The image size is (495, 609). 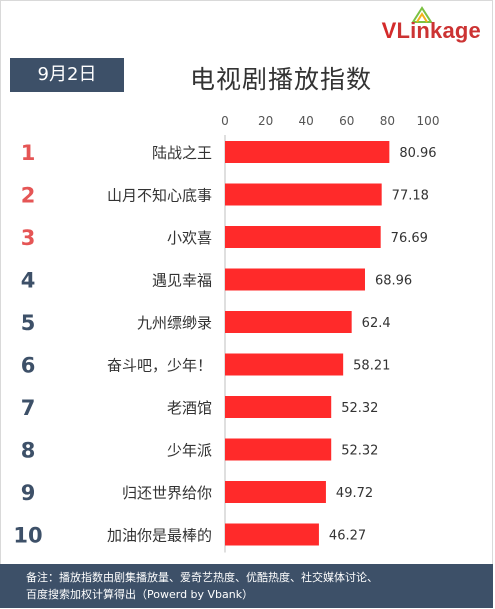 I want to click on rank-number: 4, so click(x=28, y=281).